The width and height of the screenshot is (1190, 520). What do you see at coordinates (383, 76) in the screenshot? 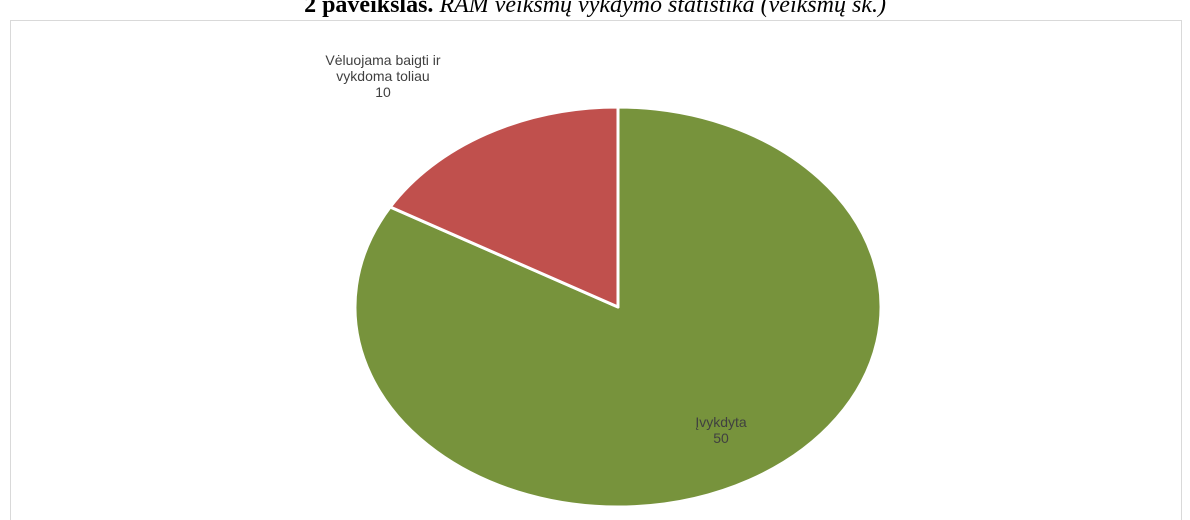
I see `slice-label-2: Vėluojama baigti ir vykdoma toliau 10` at bounding box center [383, 76].